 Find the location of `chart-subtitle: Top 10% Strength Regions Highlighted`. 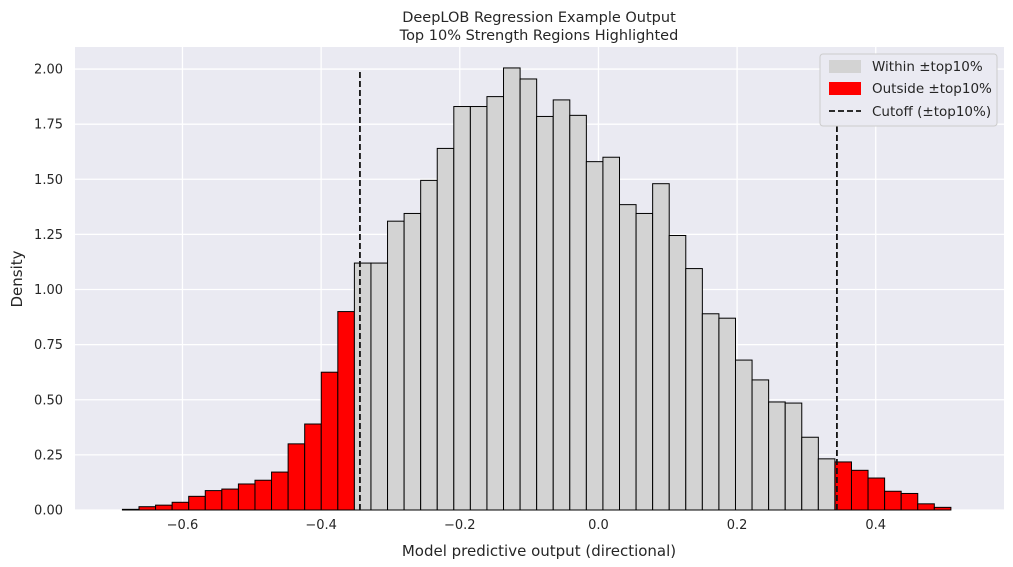

chart-subtitle: Top 10% Strength Regions Highlighted is located at coordinates (539, 36).